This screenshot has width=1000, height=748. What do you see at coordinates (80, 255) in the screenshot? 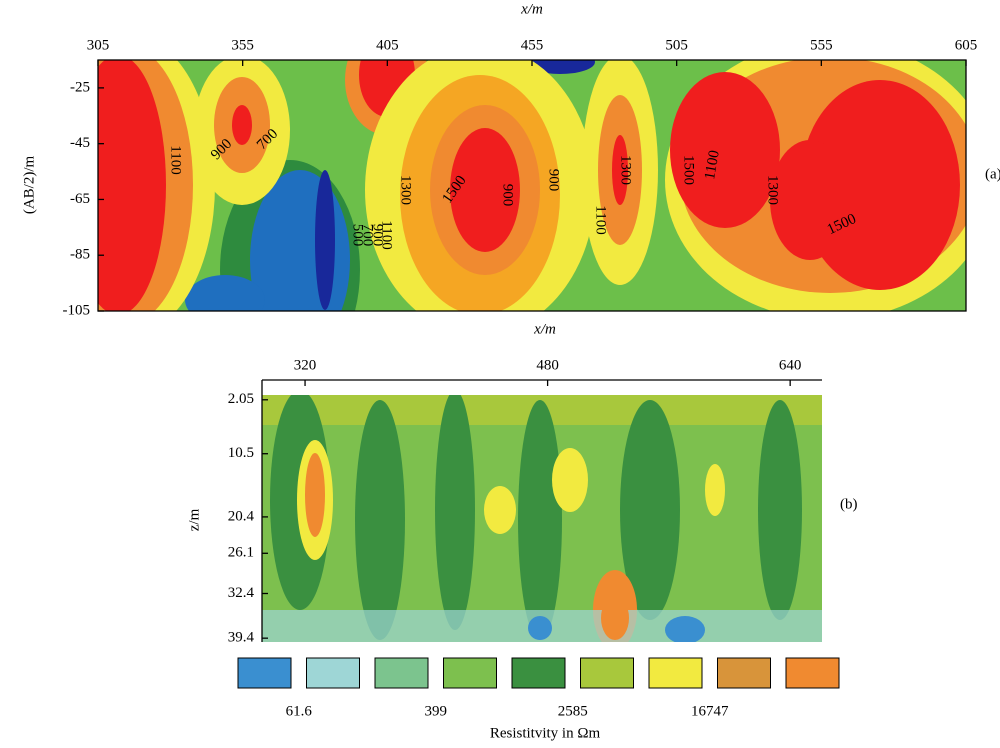
I see `y-tick-label: -85` at bounding box center [80, 255].